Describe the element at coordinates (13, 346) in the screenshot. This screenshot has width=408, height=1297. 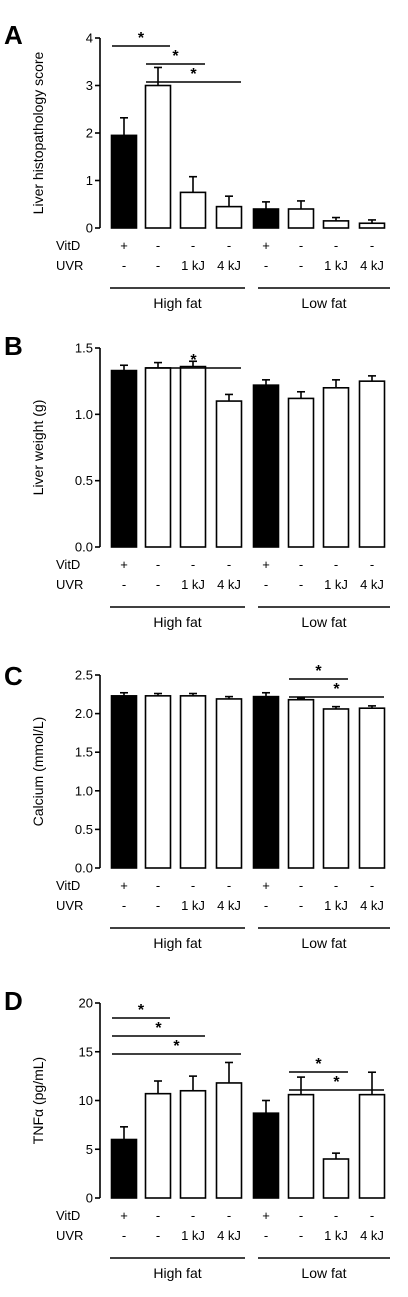
I see `panel-letter: B` at that location.